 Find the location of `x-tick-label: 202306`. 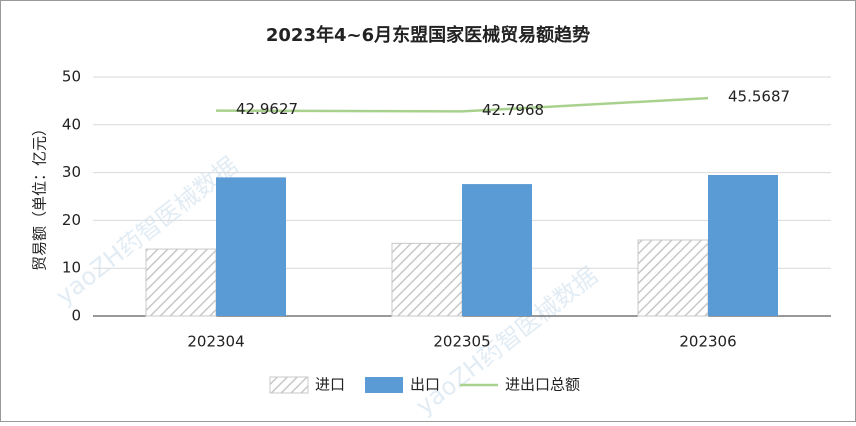

x-tick-label: 202306 is located at coordinates (707, 342).